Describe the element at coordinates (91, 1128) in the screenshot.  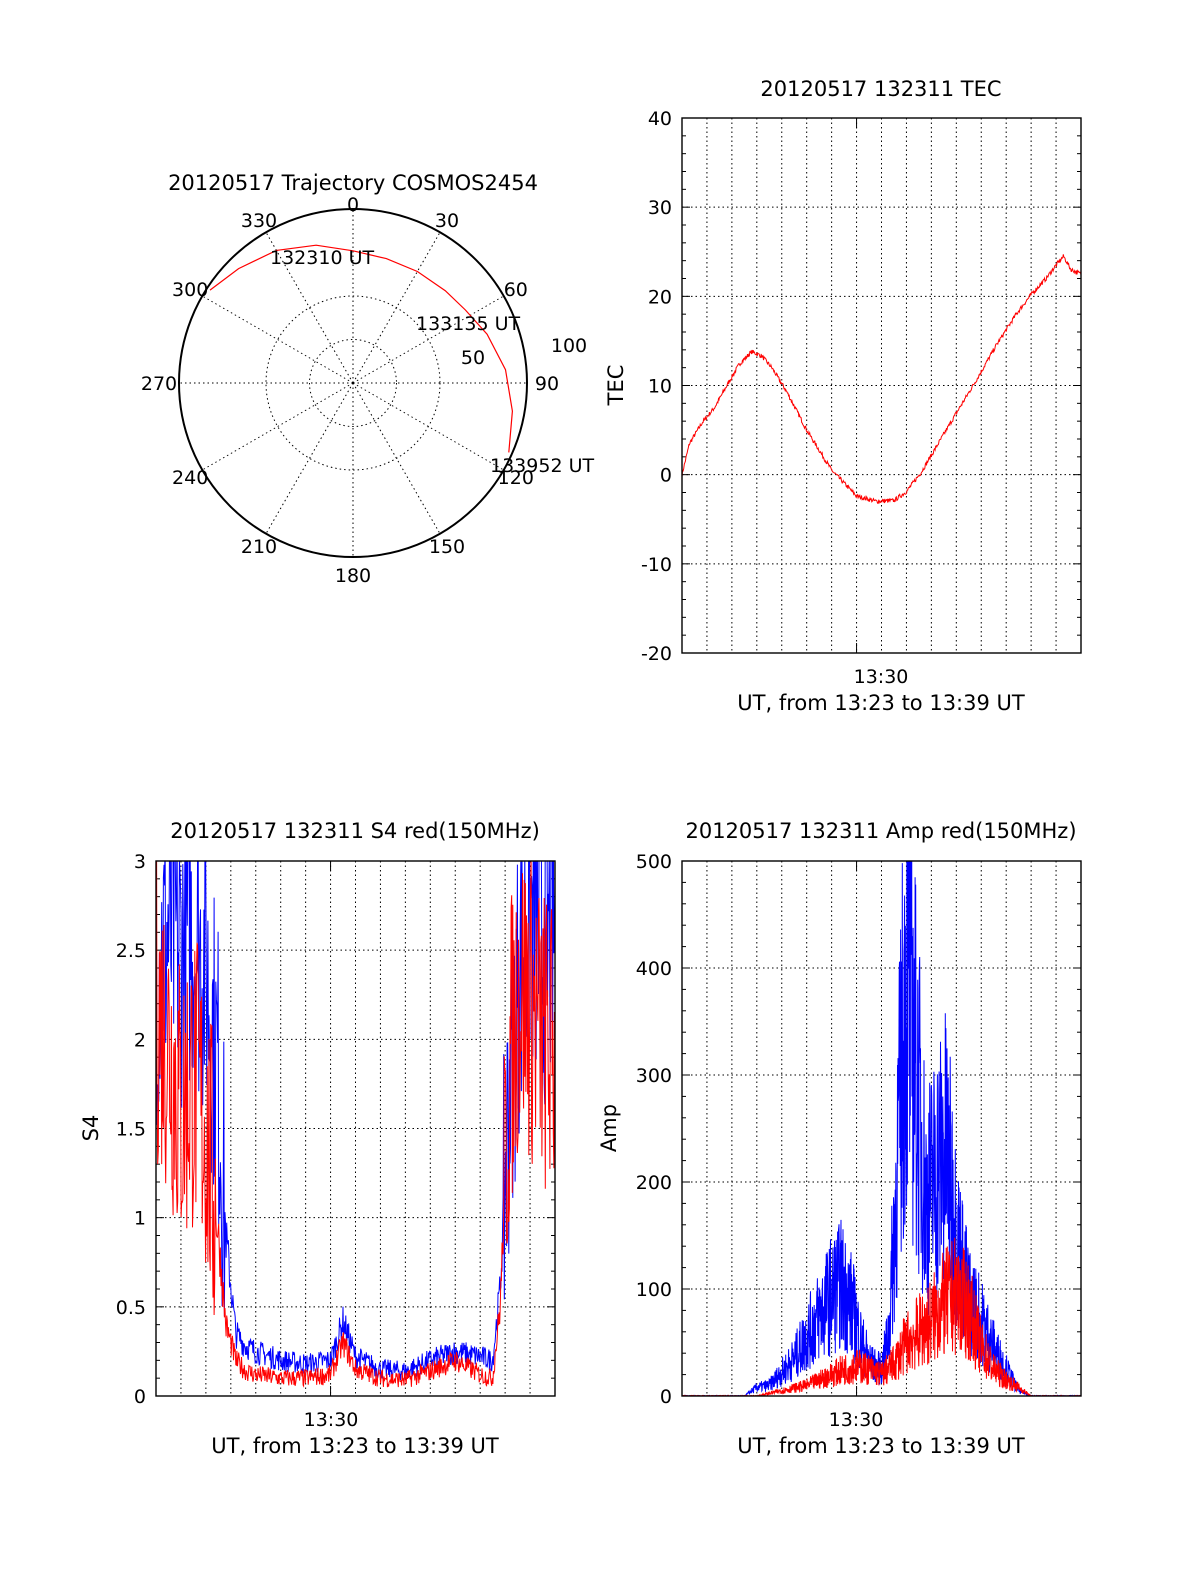
I see `s4-y-label: S4` at that location.